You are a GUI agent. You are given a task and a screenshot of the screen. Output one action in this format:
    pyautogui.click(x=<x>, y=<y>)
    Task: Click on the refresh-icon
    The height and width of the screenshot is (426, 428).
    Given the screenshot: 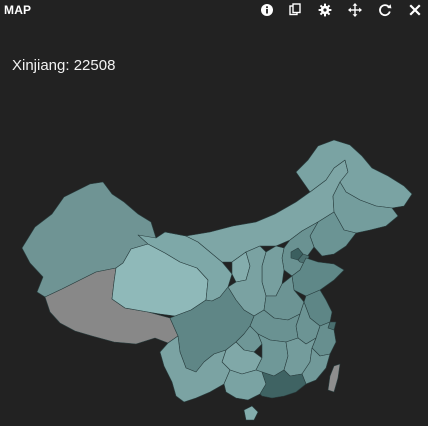 What is the action you would take?
    pyautogui.click(x=385, y=10)
    